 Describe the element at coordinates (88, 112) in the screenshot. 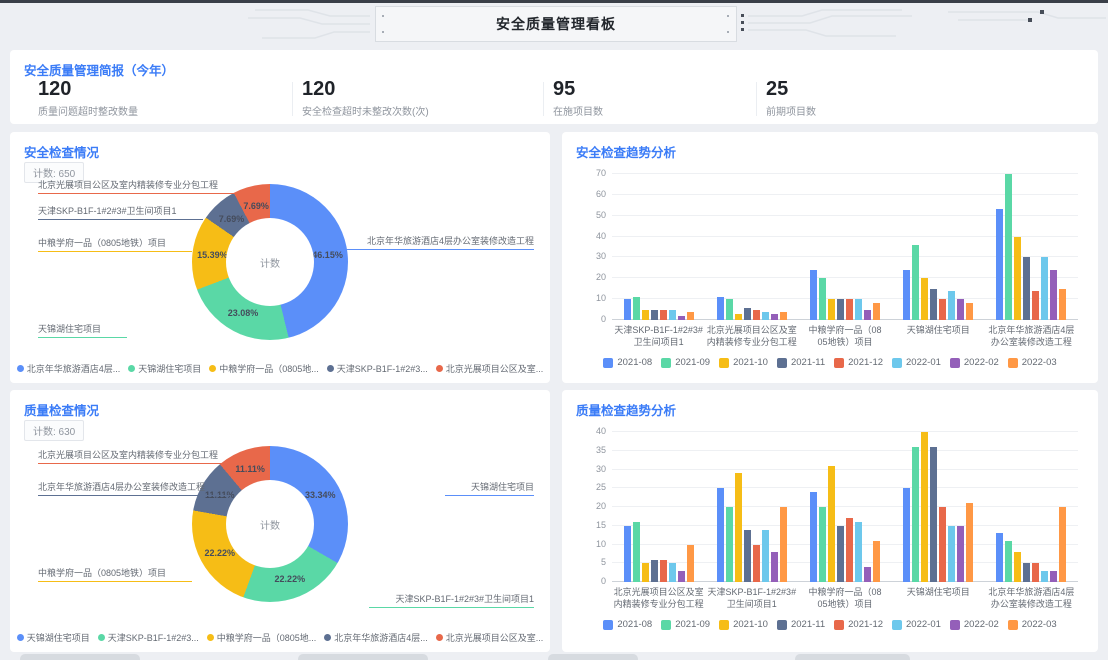

I see `stat-label: 质量问题超时整改数量` at that location.